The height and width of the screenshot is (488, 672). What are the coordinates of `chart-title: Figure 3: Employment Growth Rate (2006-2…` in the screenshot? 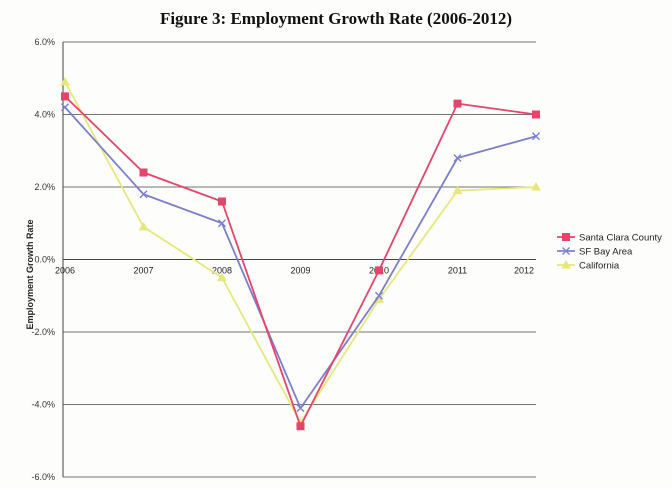 It's located at (336, 18).